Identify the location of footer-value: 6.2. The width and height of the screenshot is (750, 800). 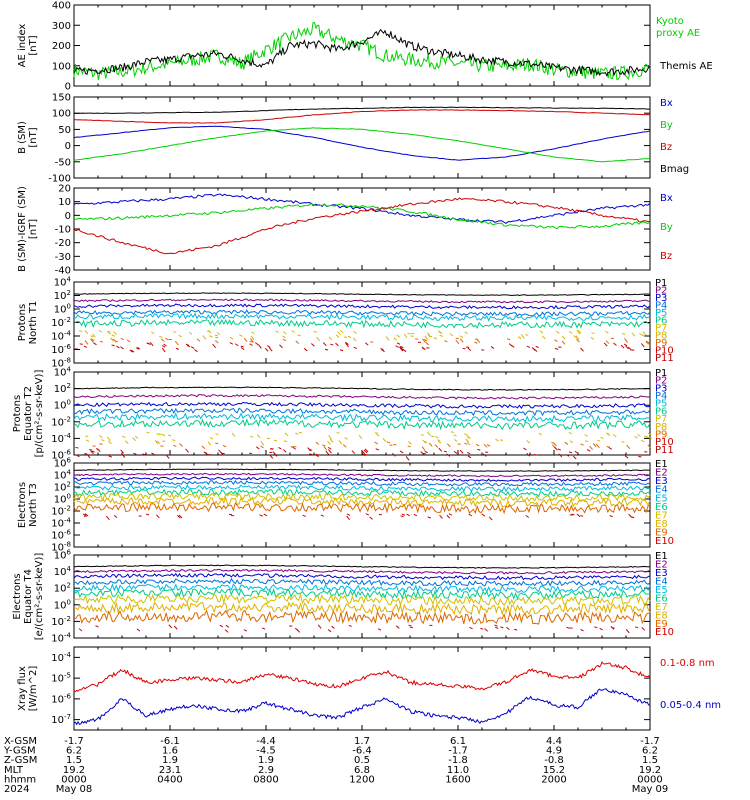
(74, 751).